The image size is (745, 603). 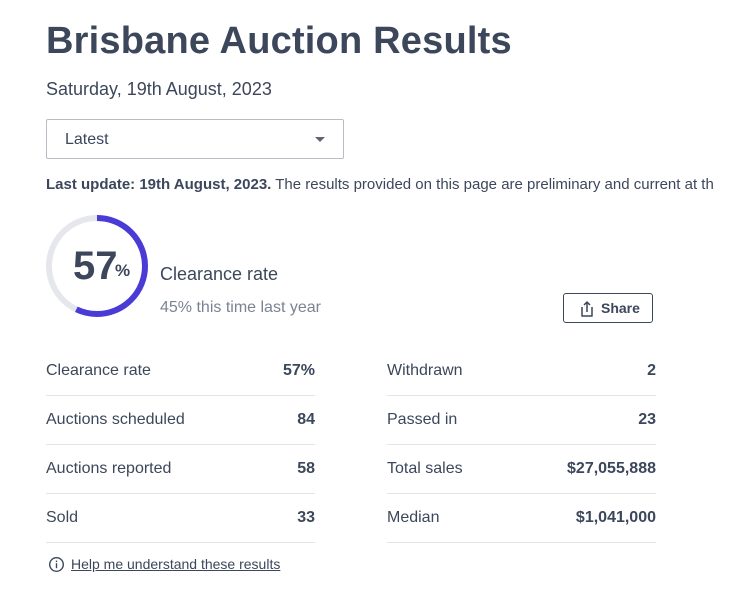 I want to click on clearance-rate-ring, so click(x=97, y=266).